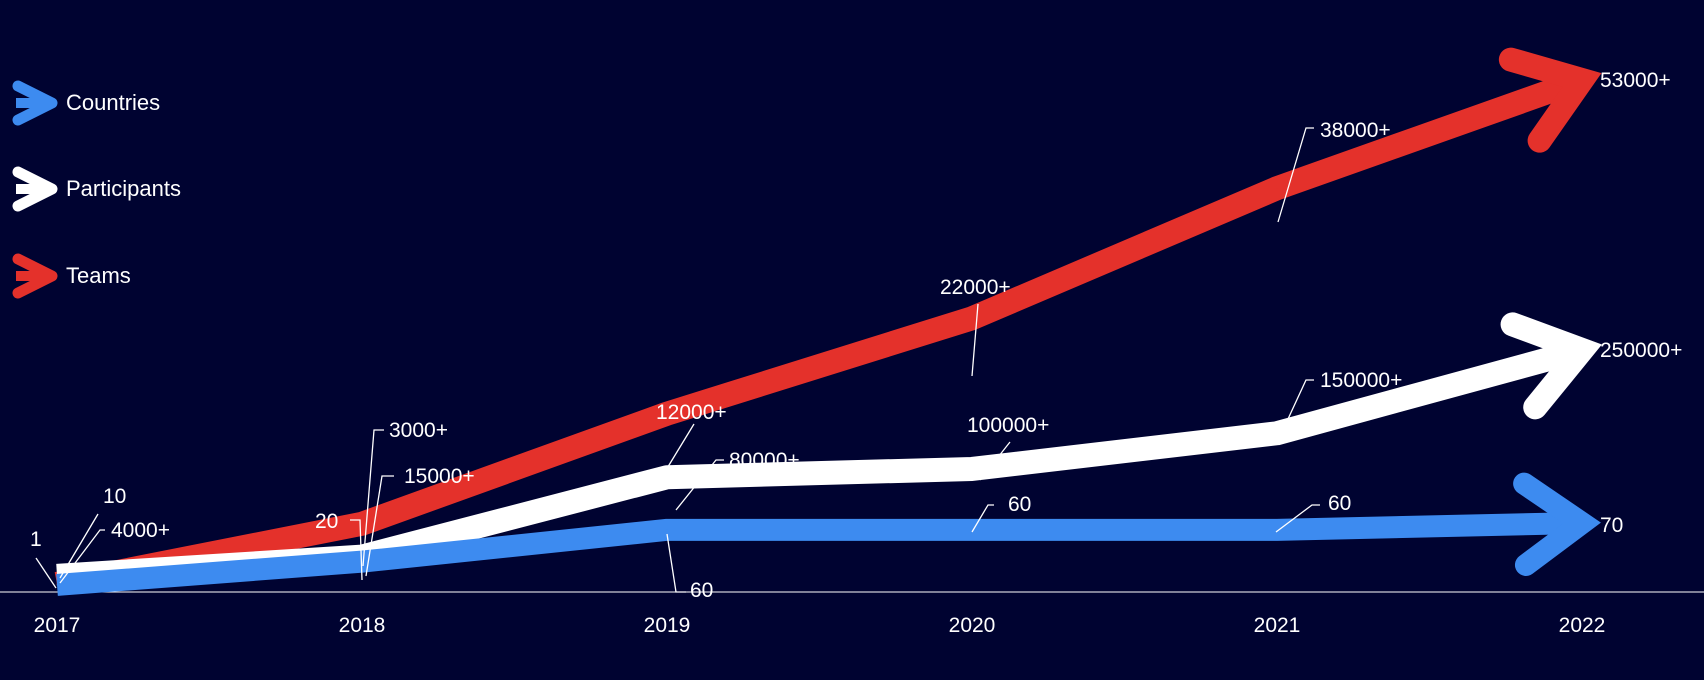 This screenshot has height=680, width=1704. Describe the element at coordinates (1297, 518) in the screenshot. I see `leader-line-countries-2021` at that location.